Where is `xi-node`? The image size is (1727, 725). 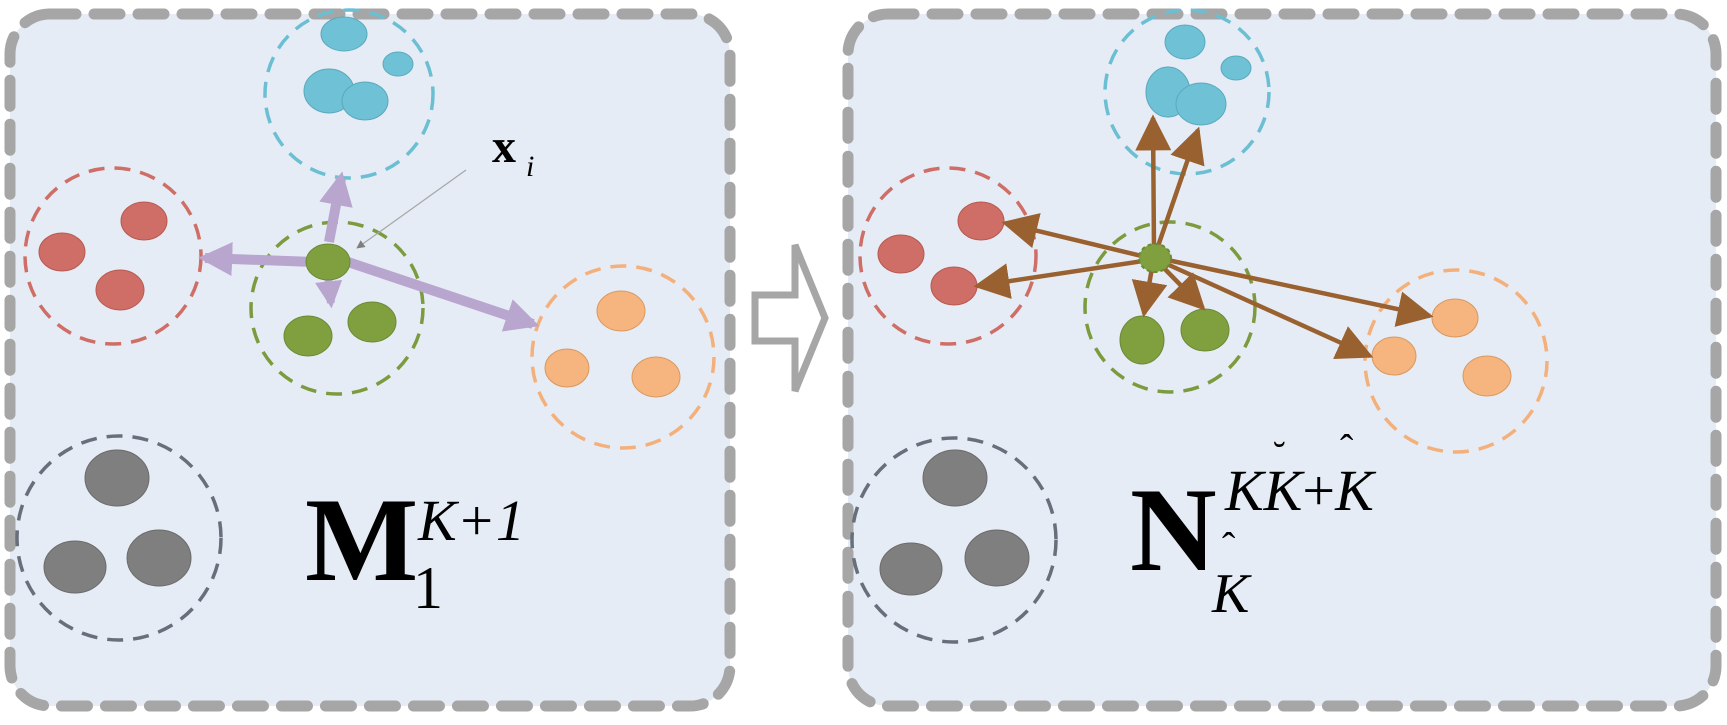
xi-node is located at coordinates (328, 262).